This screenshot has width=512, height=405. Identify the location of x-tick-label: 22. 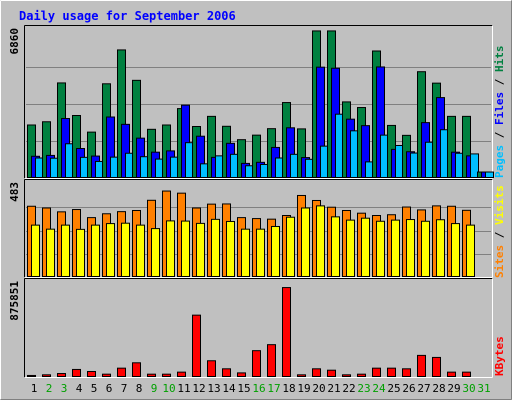
(348, 388).